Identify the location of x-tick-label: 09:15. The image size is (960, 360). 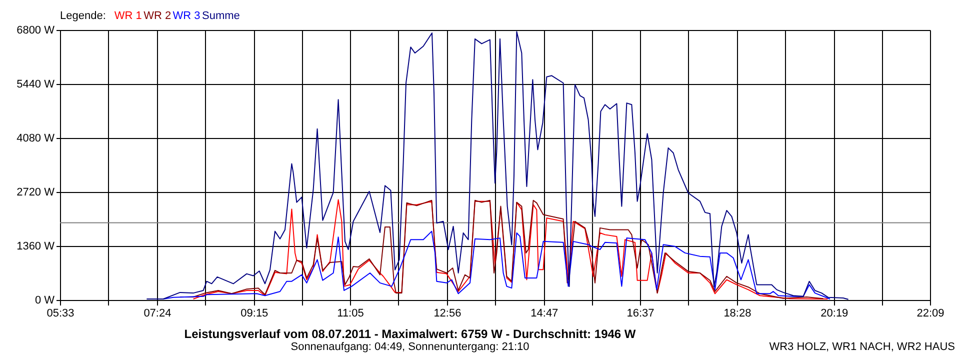
(254, 314).